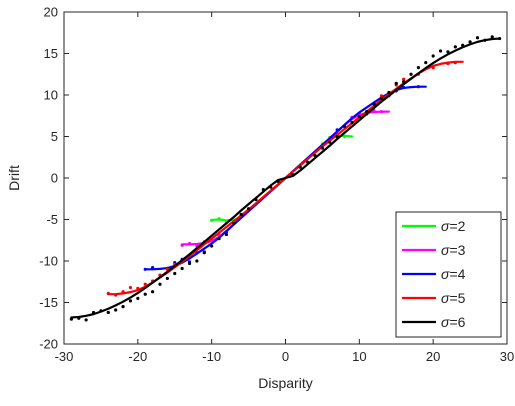 Image resolution: width=515 pixels, height=406 pixels. I want to click on legend-label: σ=4, so click(453, 274).